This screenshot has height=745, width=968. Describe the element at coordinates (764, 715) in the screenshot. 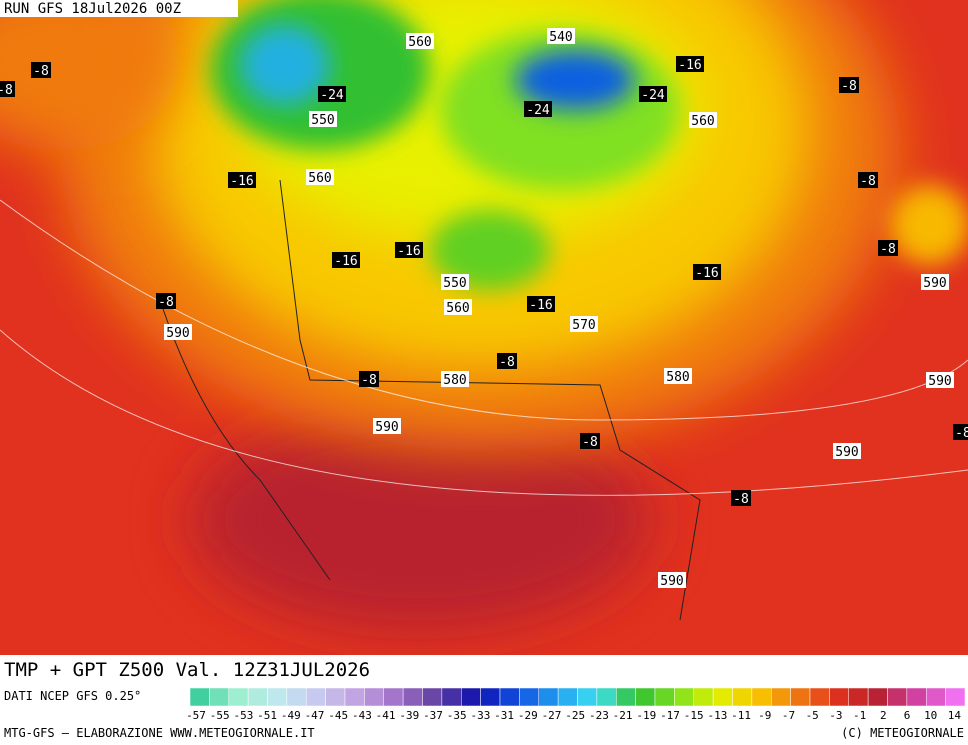

I see `colorbar-label: -9` at that location.